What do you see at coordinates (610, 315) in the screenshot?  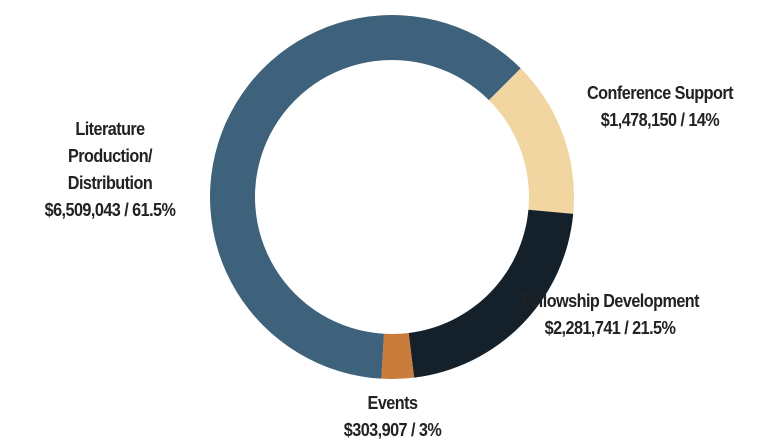 I see `slice-label: Fellowship Development $2,281,741 / 21.5%` at bounding box center [610, 315].